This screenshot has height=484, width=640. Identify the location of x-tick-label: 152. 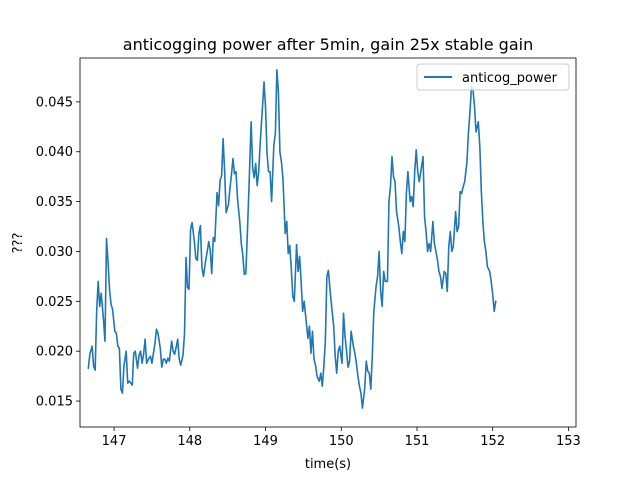
(492, 441).